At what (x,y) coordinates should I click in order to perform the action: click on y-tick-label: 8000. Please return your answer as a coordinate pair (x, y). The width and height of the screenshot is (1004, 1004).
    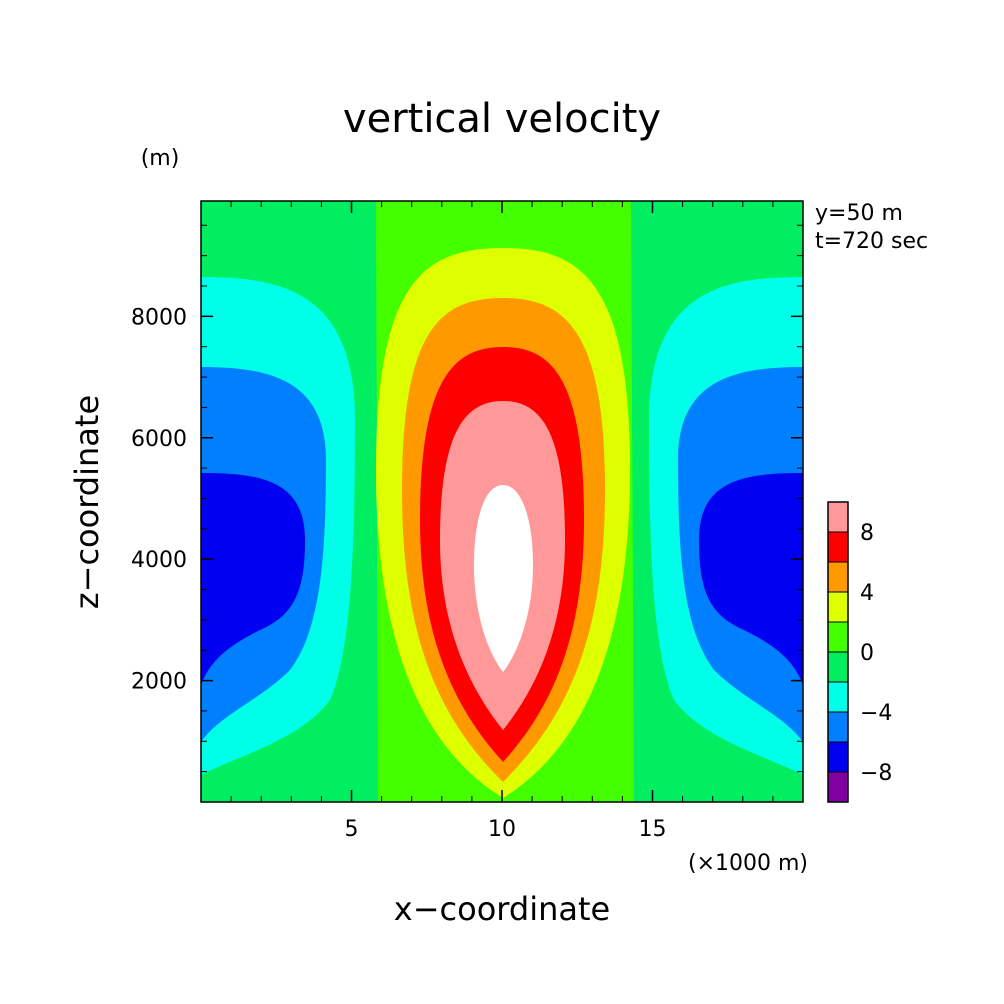
    Looking at the image, I should click on (159, 317).